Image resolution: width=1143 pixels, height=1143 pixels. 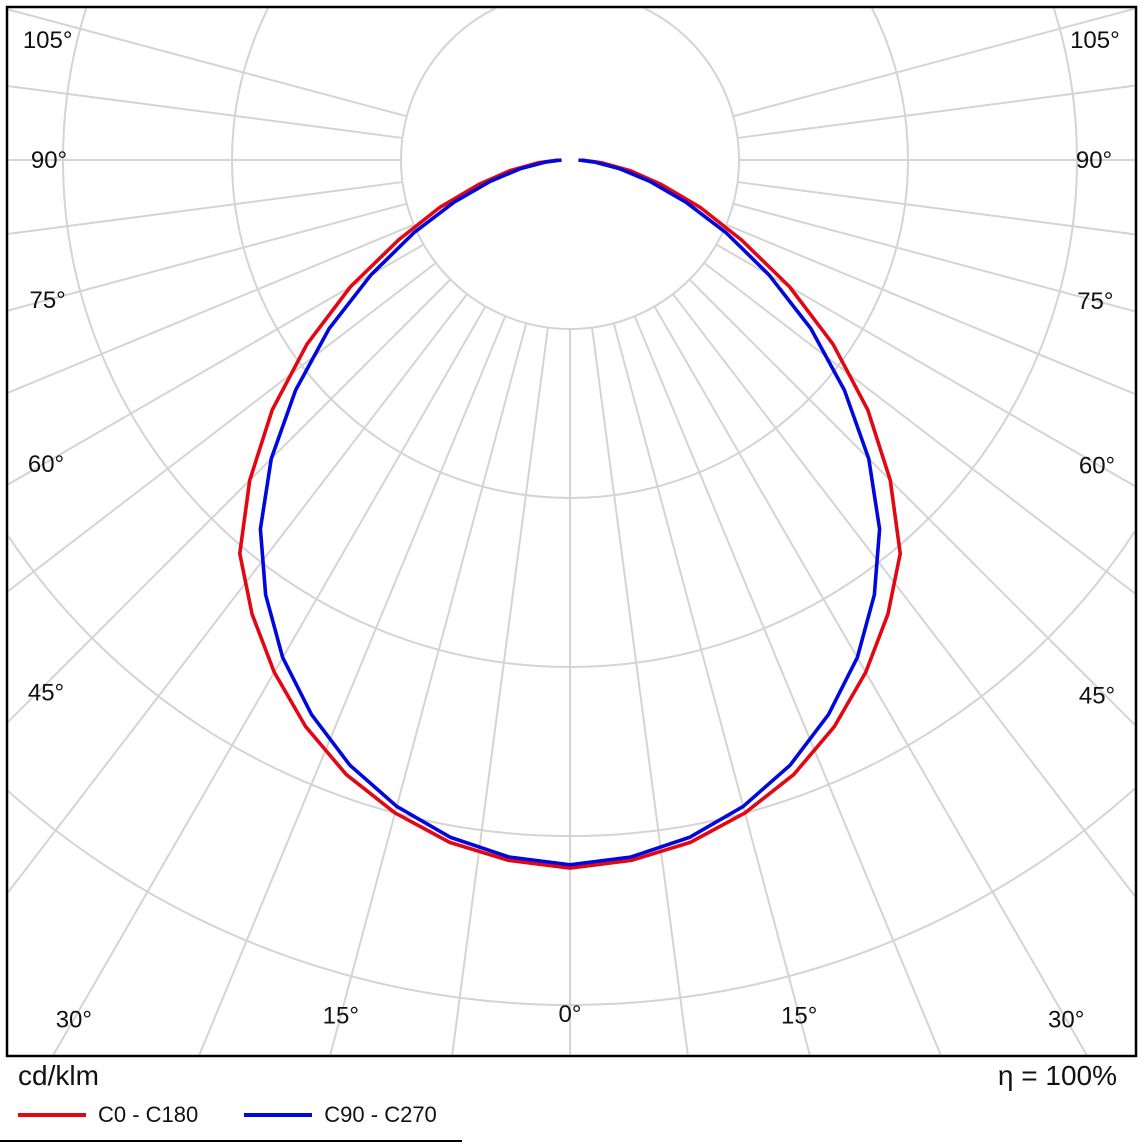 I want to click on c0-c180-line-swatch, so click(x=52, y=1115).